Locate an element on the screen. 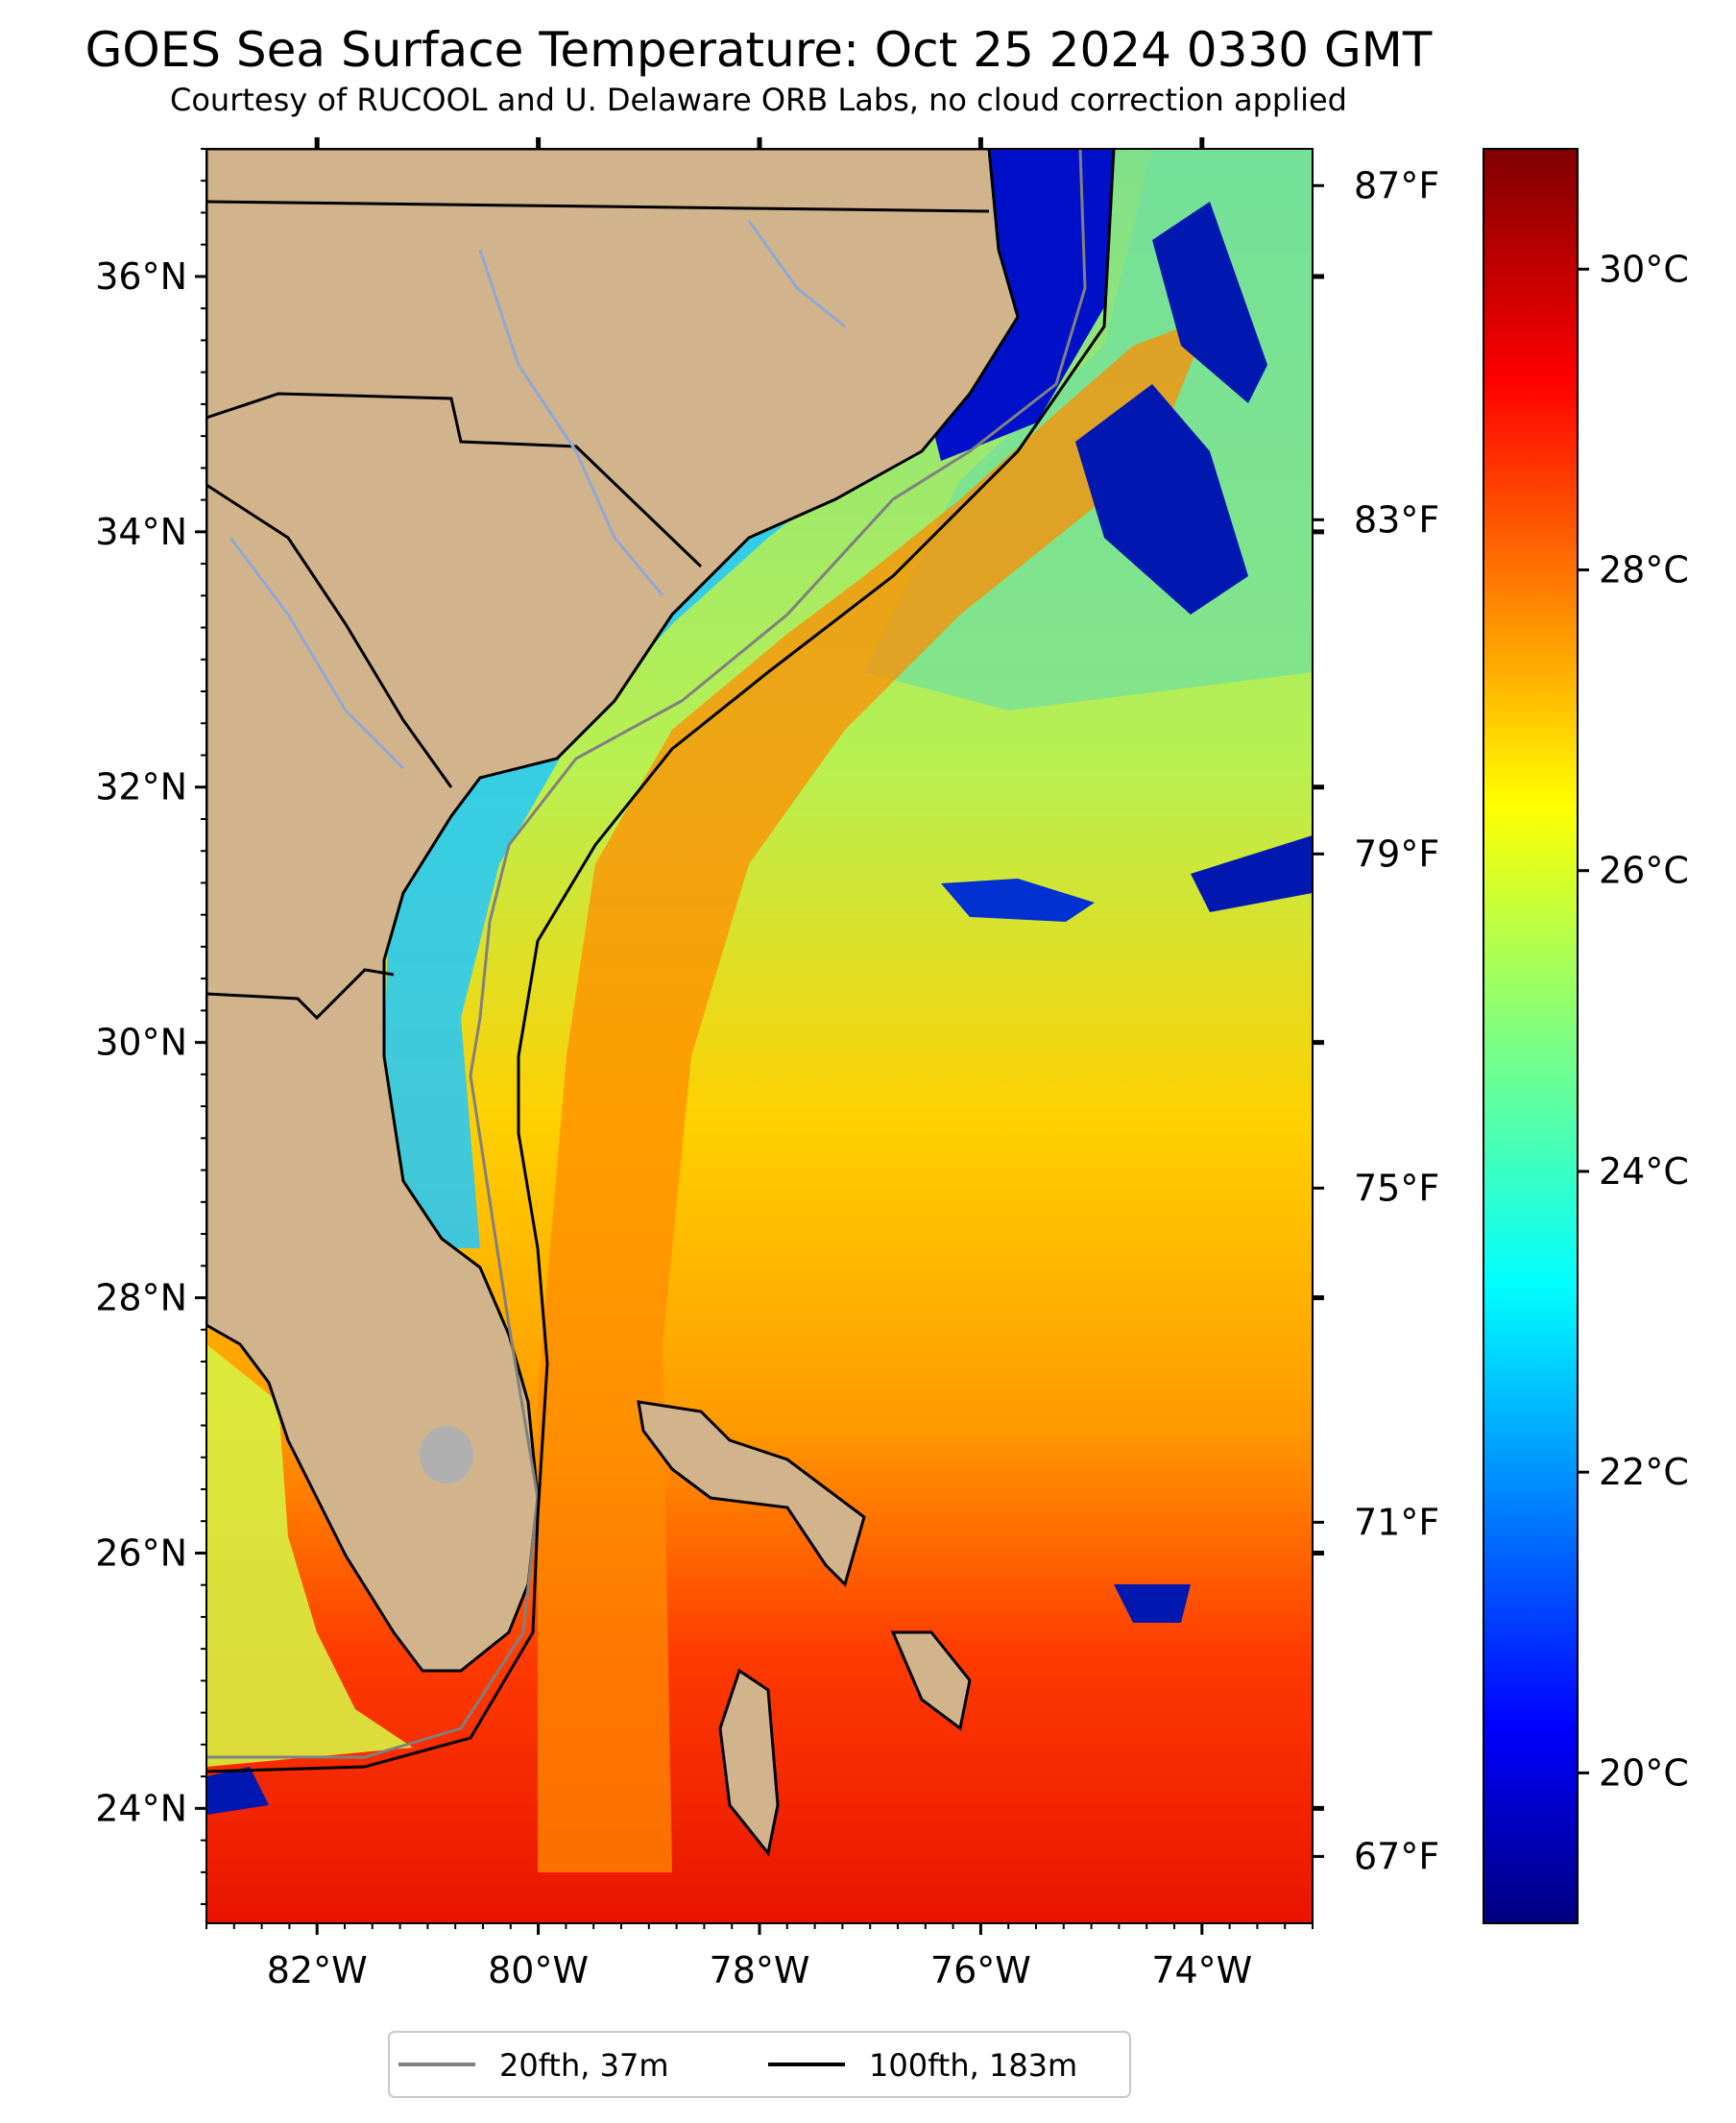 The height and width of the screenshot is (2123, 1736). colorbar-label: 30°C is located at coordinates (1644, 269).